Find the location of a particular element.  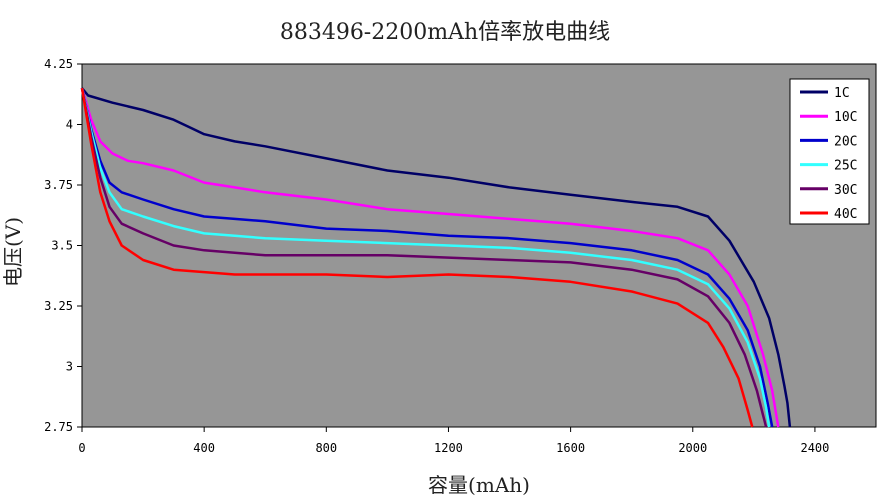

y-tick-label: 3.25 is located at coordinates (58, 306).